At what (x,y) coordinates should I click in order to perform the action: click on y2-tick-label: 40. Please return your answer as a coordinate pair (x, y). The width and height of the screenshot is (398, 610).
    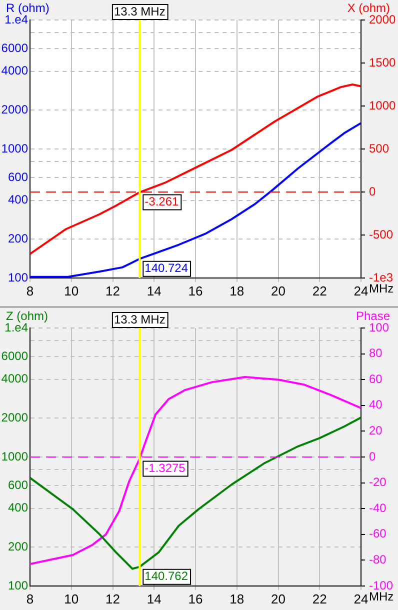
    Looking at the image, I should click on (376, 405).